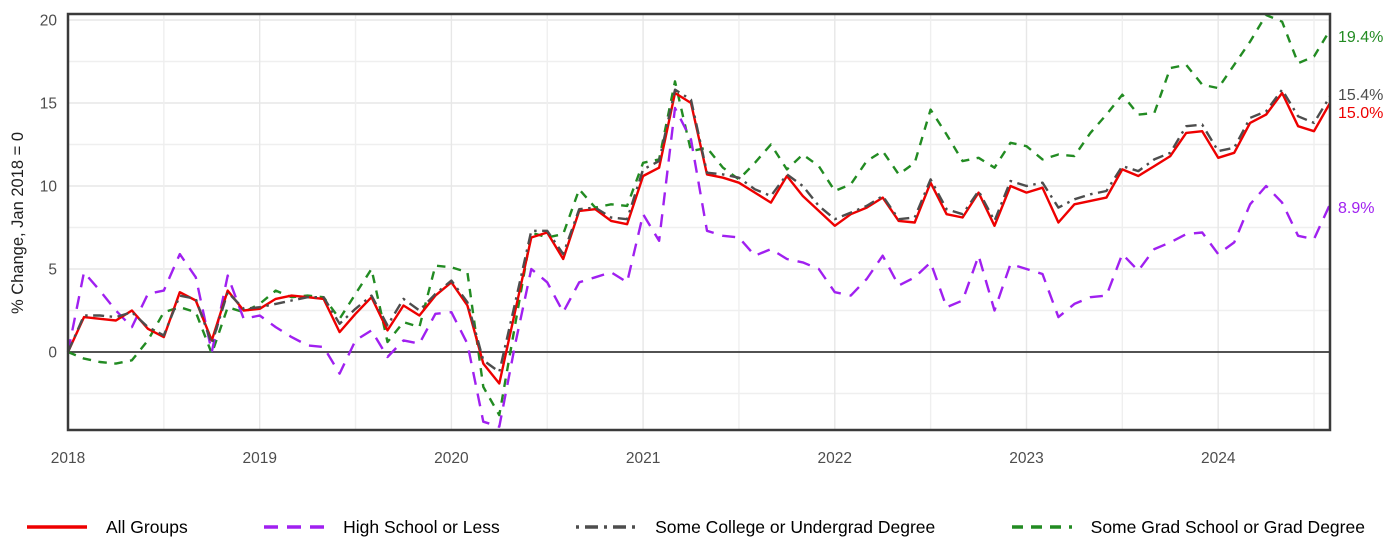 The image size is (1395, 556). Describe the element at coordinates (421, 526) in the screenshot. I see `legend-label-high-school: High School or Less` at that location.